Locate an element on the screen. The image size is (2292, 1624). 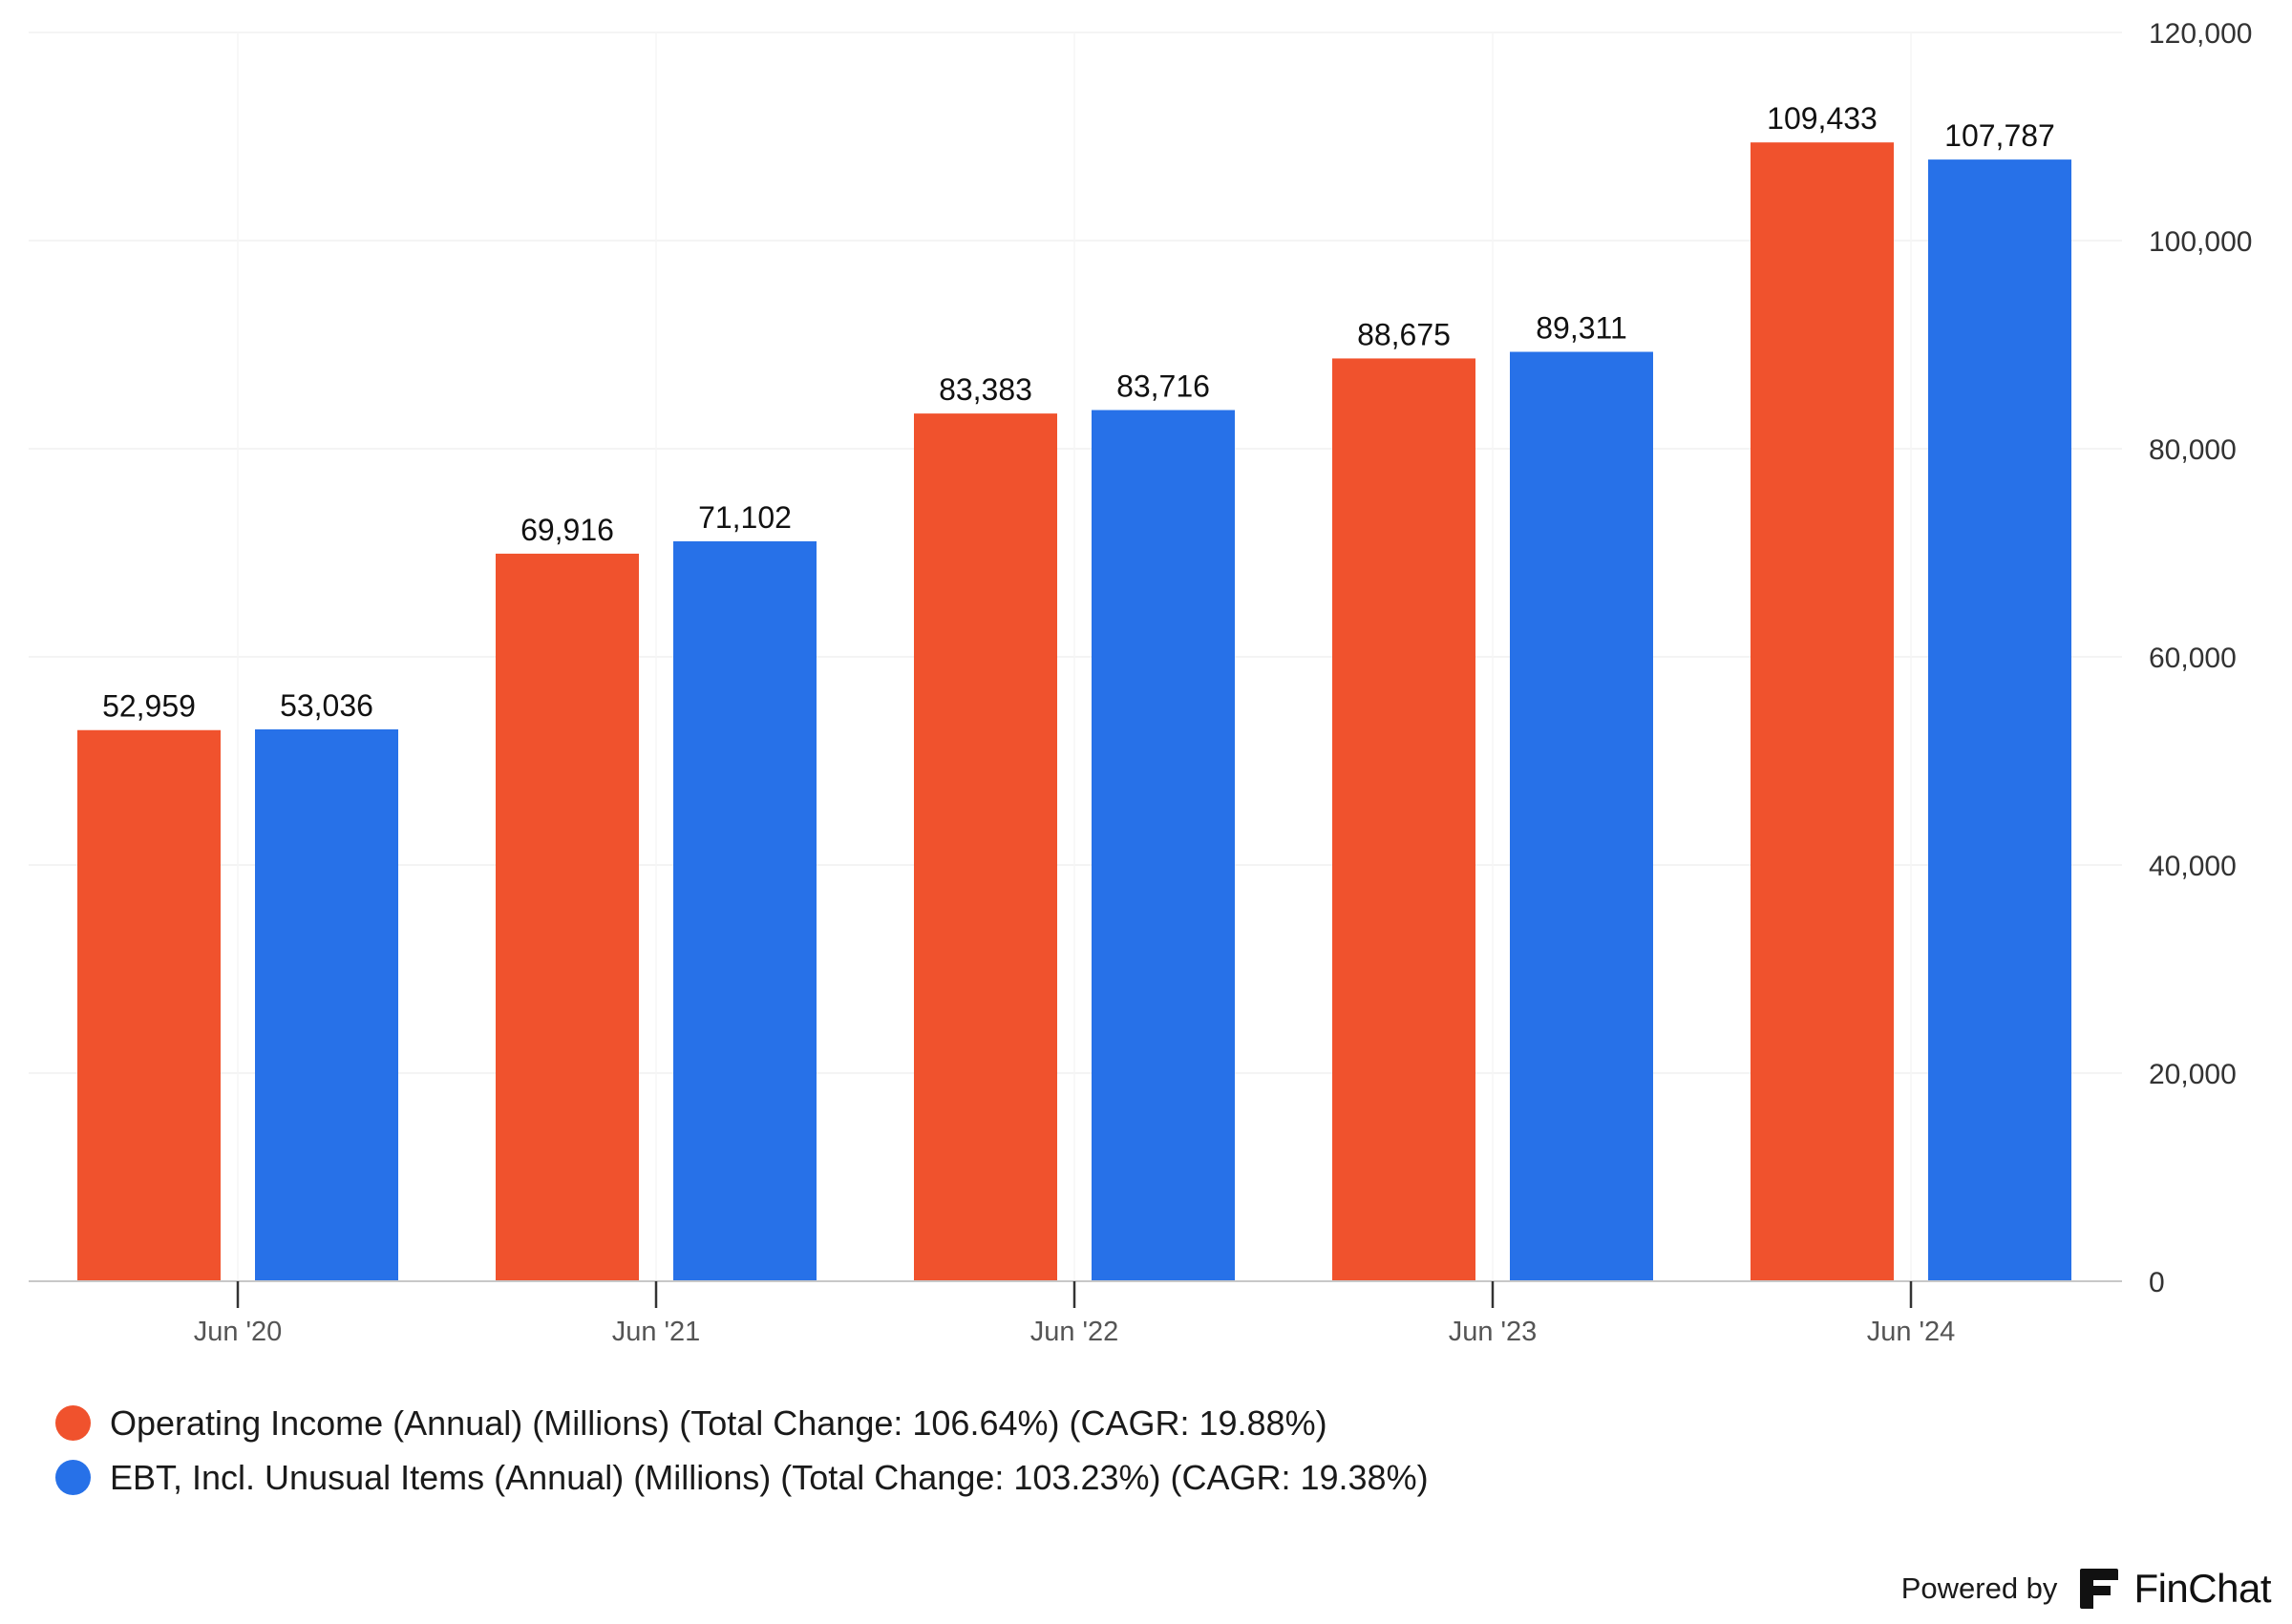
bar-value-label: 89,311 is located at coordinates (1581, 328).